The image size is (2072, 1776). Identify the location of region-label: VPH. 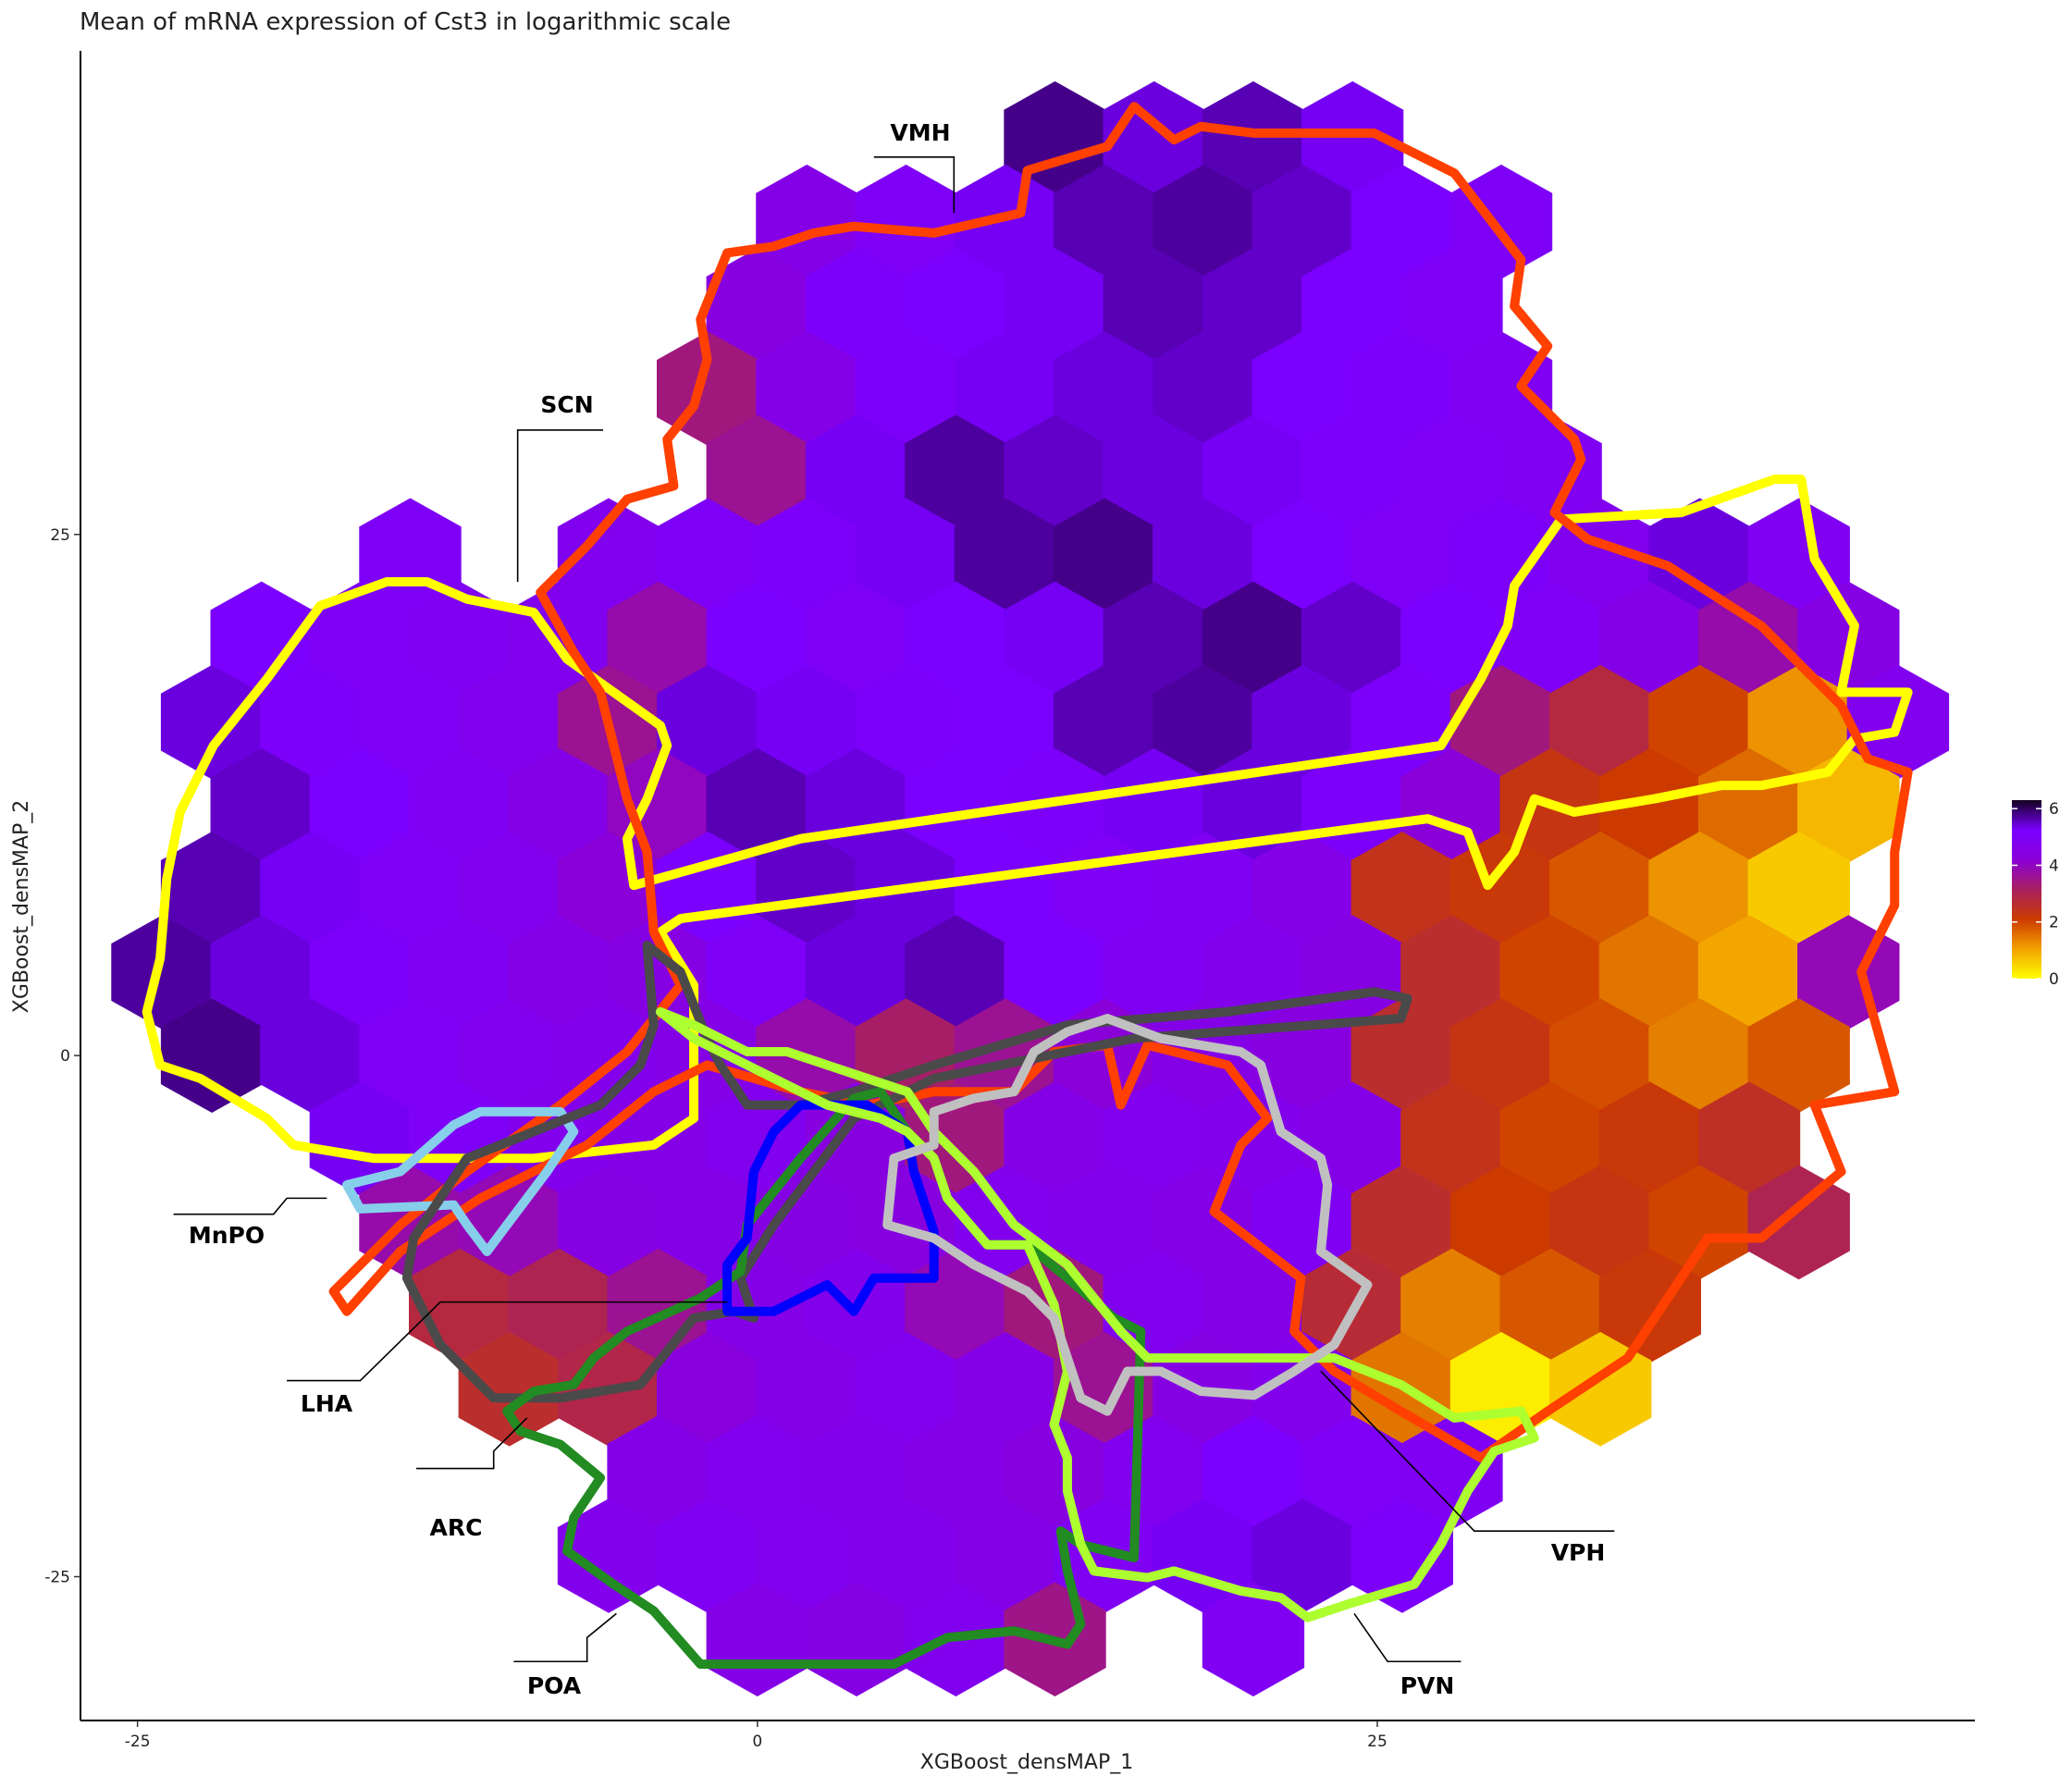
(1579, 1553).